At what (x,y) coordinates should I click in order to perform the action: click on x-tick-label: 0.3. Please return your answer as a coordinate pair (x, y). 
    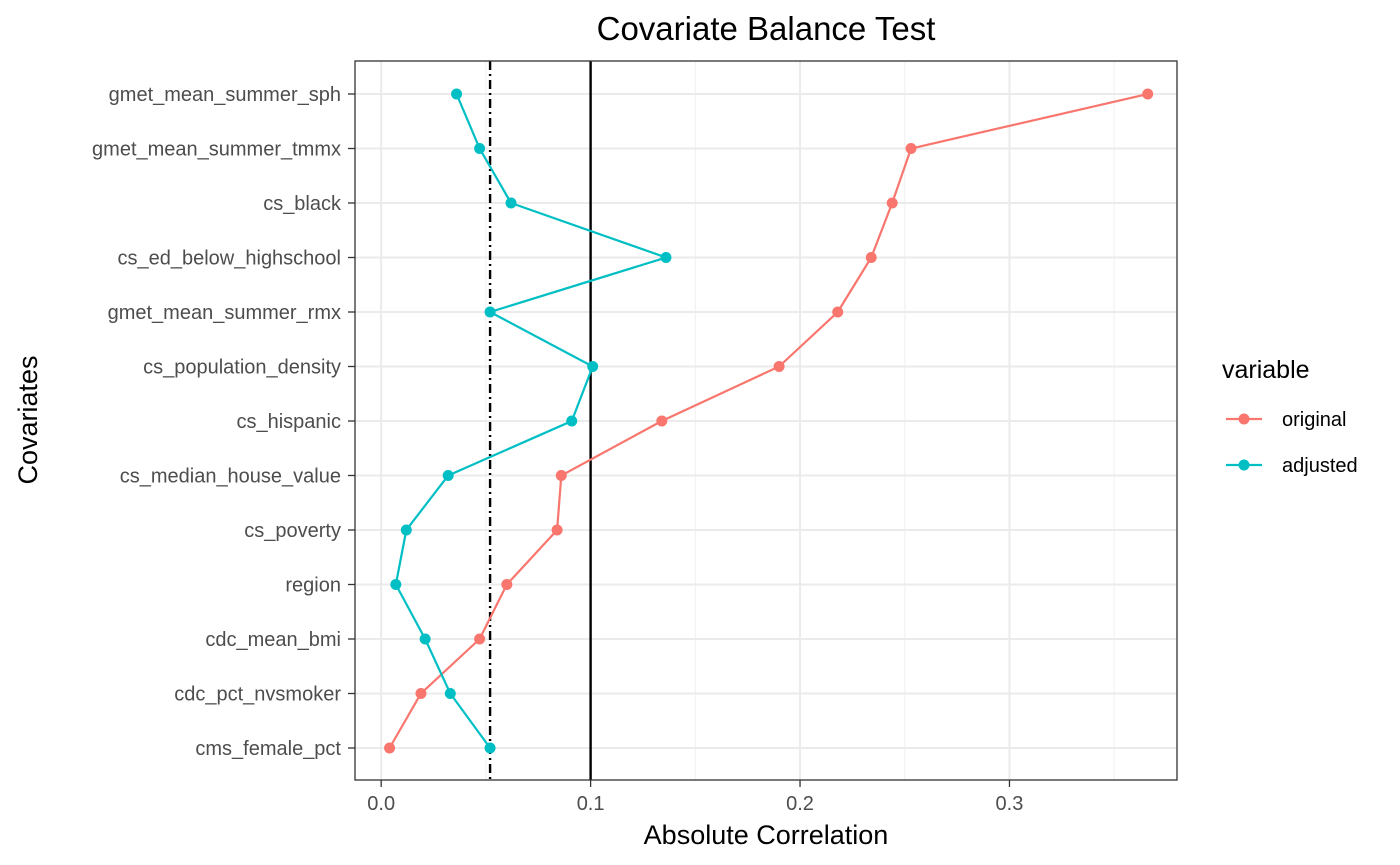
    Looking at the image, I should click on (1010, 804).